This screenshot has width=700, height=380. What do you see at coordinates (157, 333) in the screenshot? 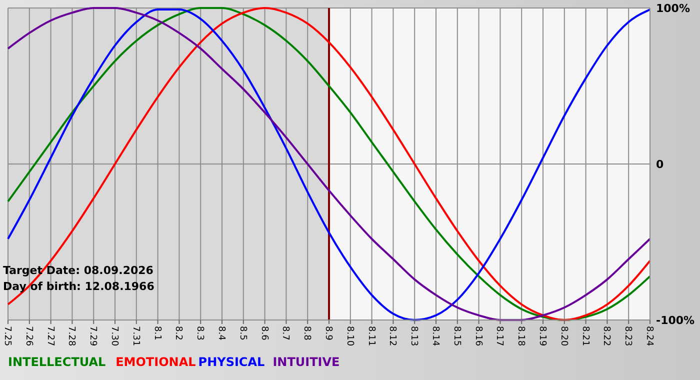
I see `x-tick-label: 8.1` at bounding box center [157, 333].